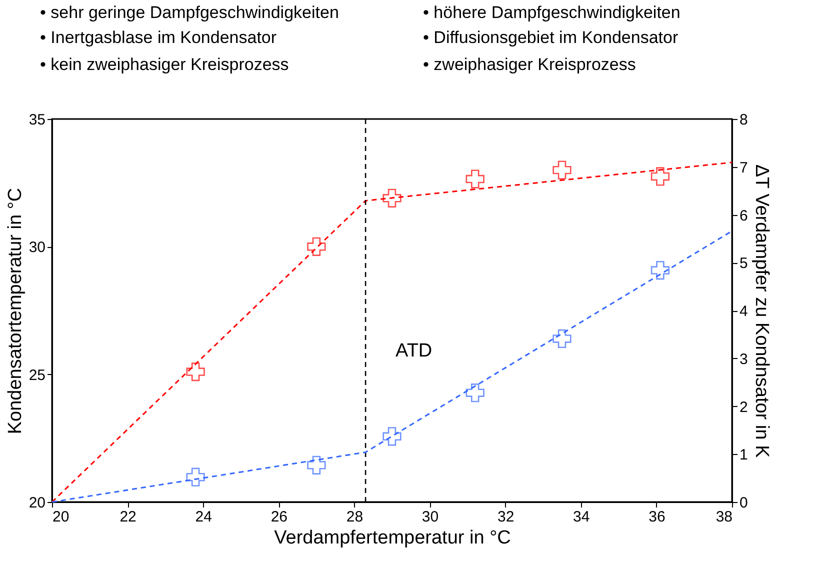  Describe the element at coordinates (279, 517) in the screenshot. I see `x-tick-label: 26` at that location.